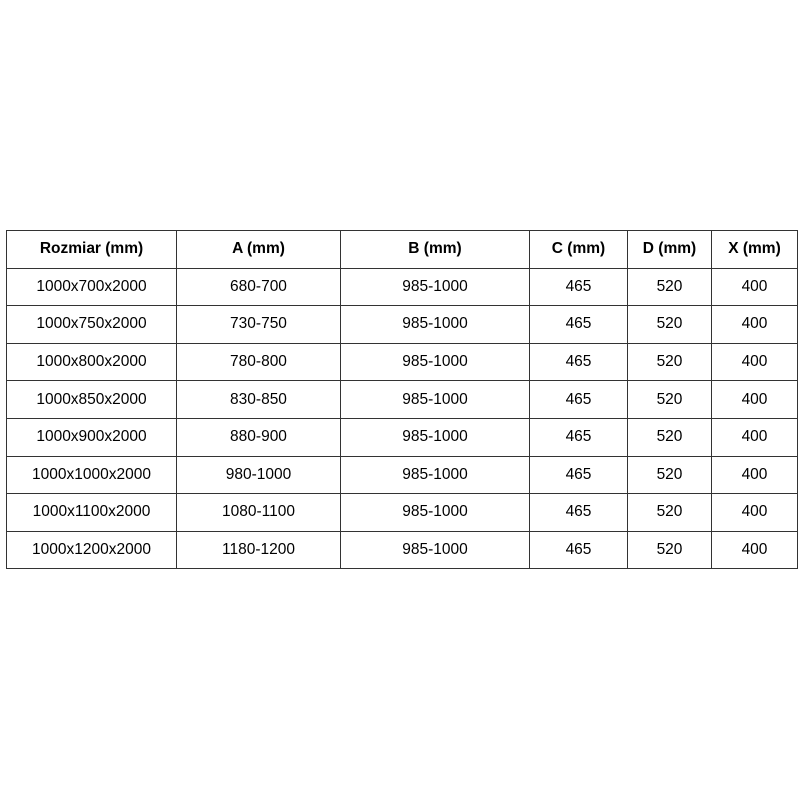  What do you see at coordinates (91, 399) in the screenshot?
I see `table-cell: 1000x850x2000` at bounding box center [91, 399].